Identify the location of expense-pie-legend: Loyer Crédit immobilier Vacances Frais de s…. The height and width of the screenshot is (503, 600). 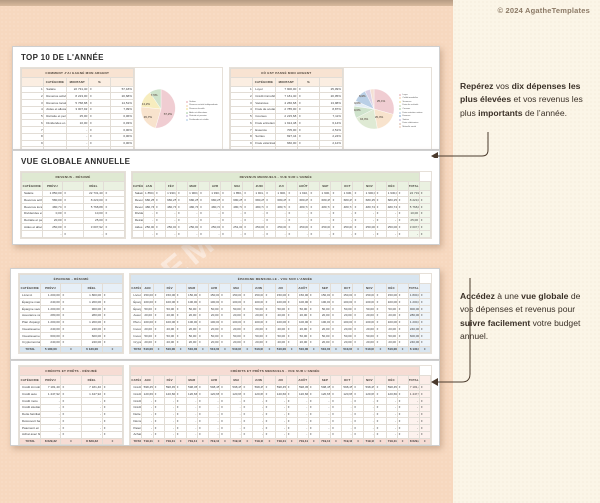
(410, 111).